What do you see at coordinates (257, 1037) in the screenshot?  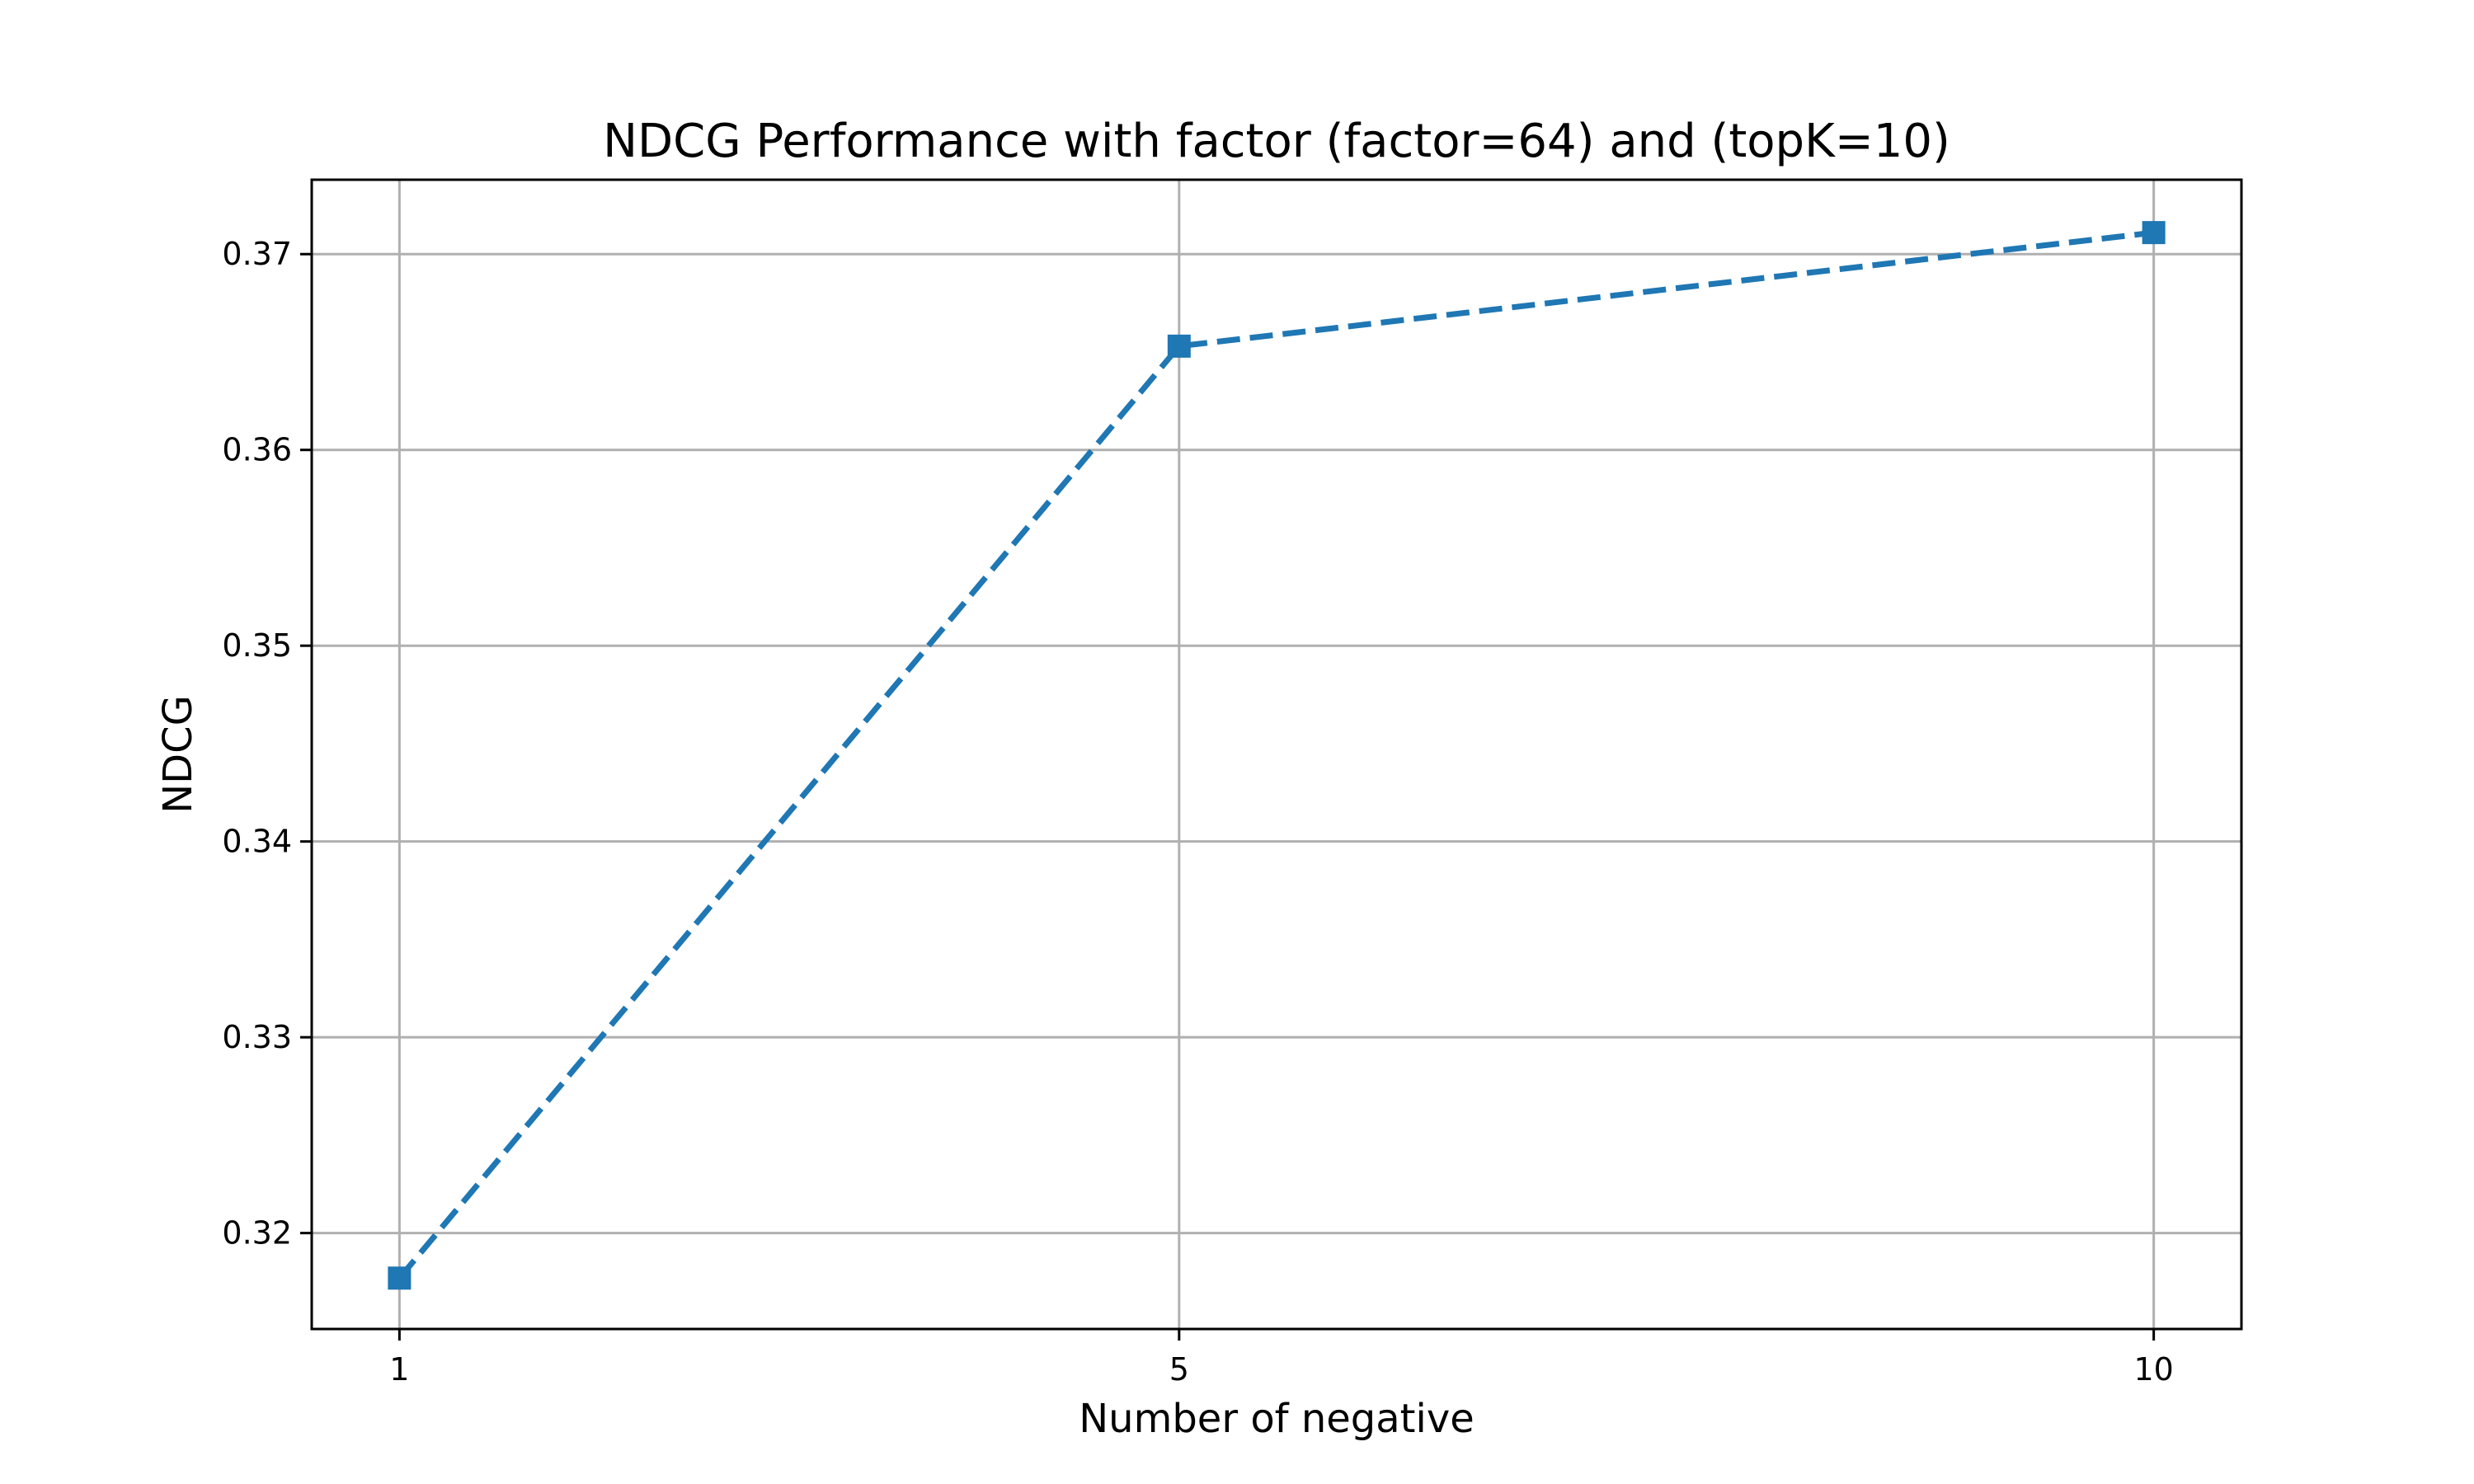 I see `y-tick-label: 0.33` at bounding box center [257, 1037].